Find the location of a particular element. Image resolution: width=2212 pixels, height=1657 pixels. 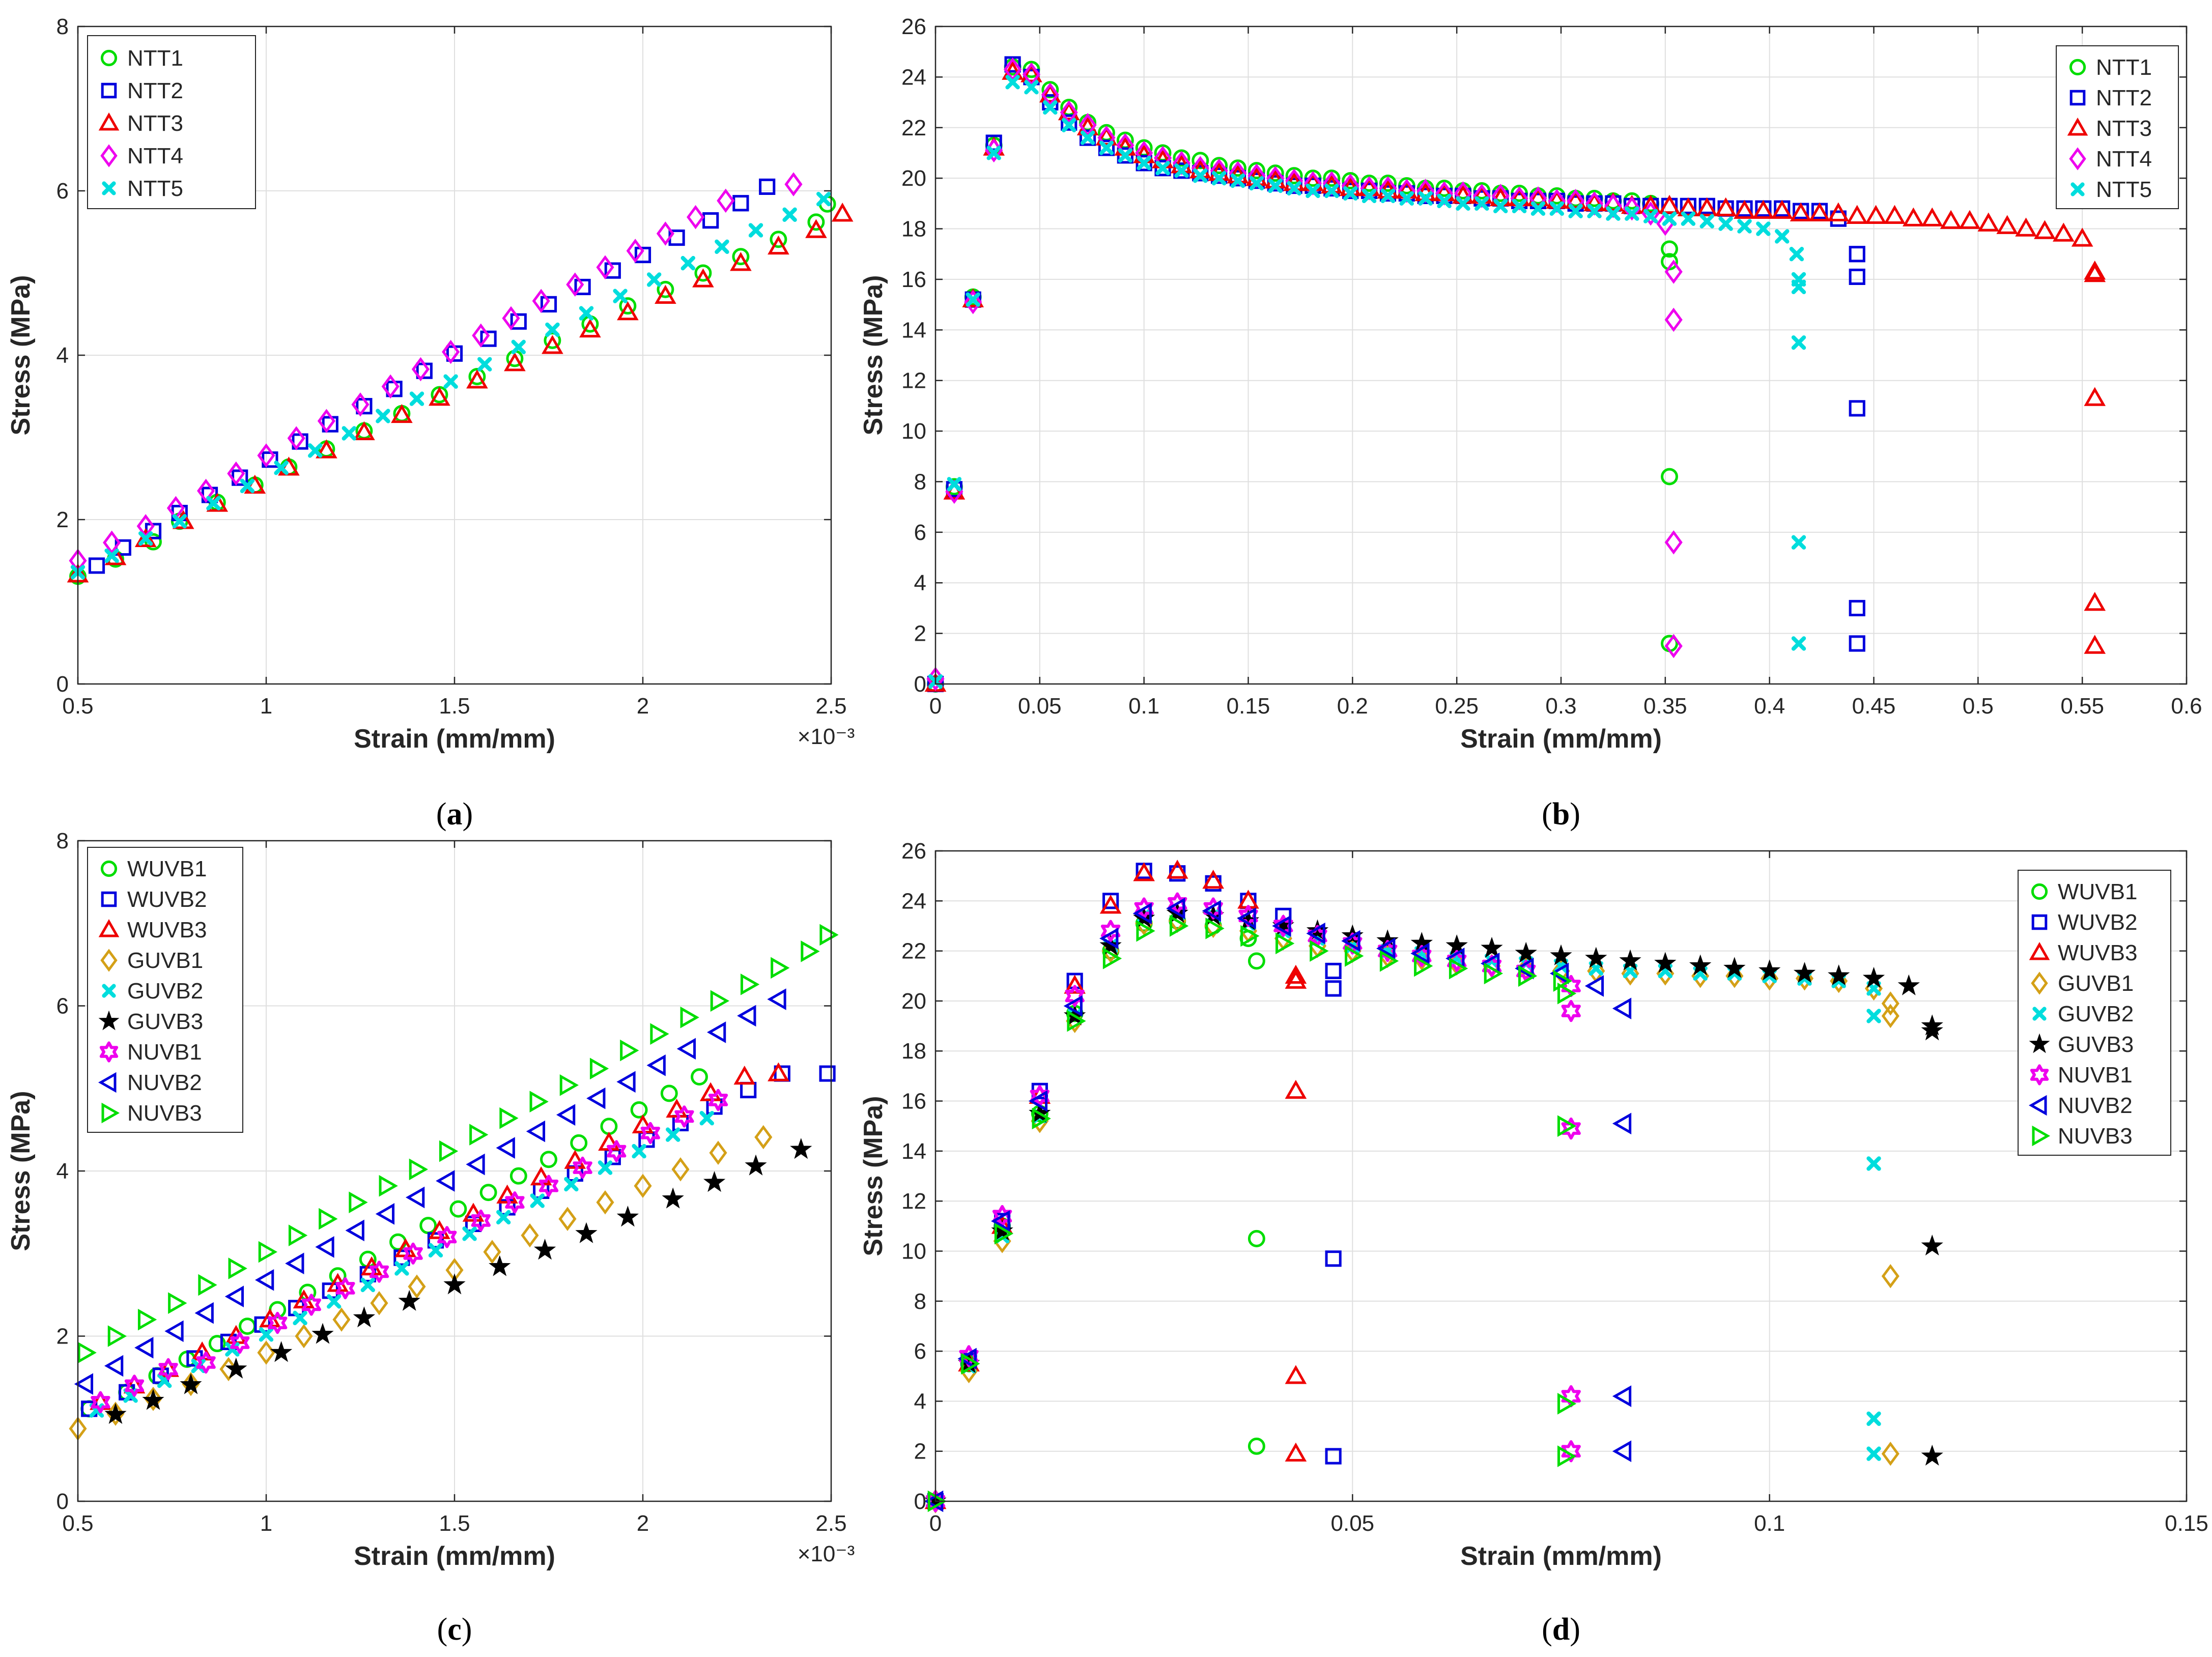

series-NUVB2 is located at coordinates (1278, 1204).